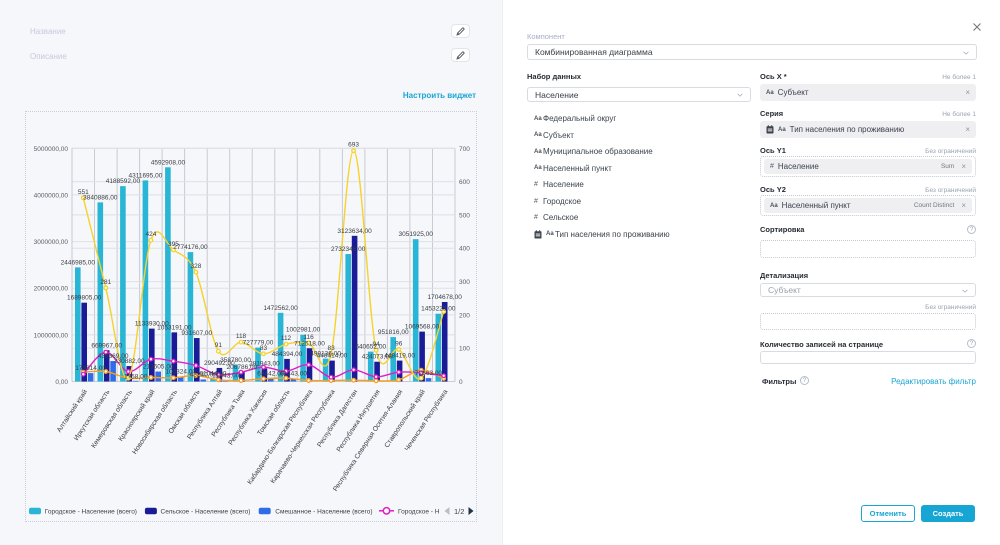 Image resolution: width=1000 pixels, height=545 pixels. I want to click on svg-text: 2000000,00, so click(51, 289).